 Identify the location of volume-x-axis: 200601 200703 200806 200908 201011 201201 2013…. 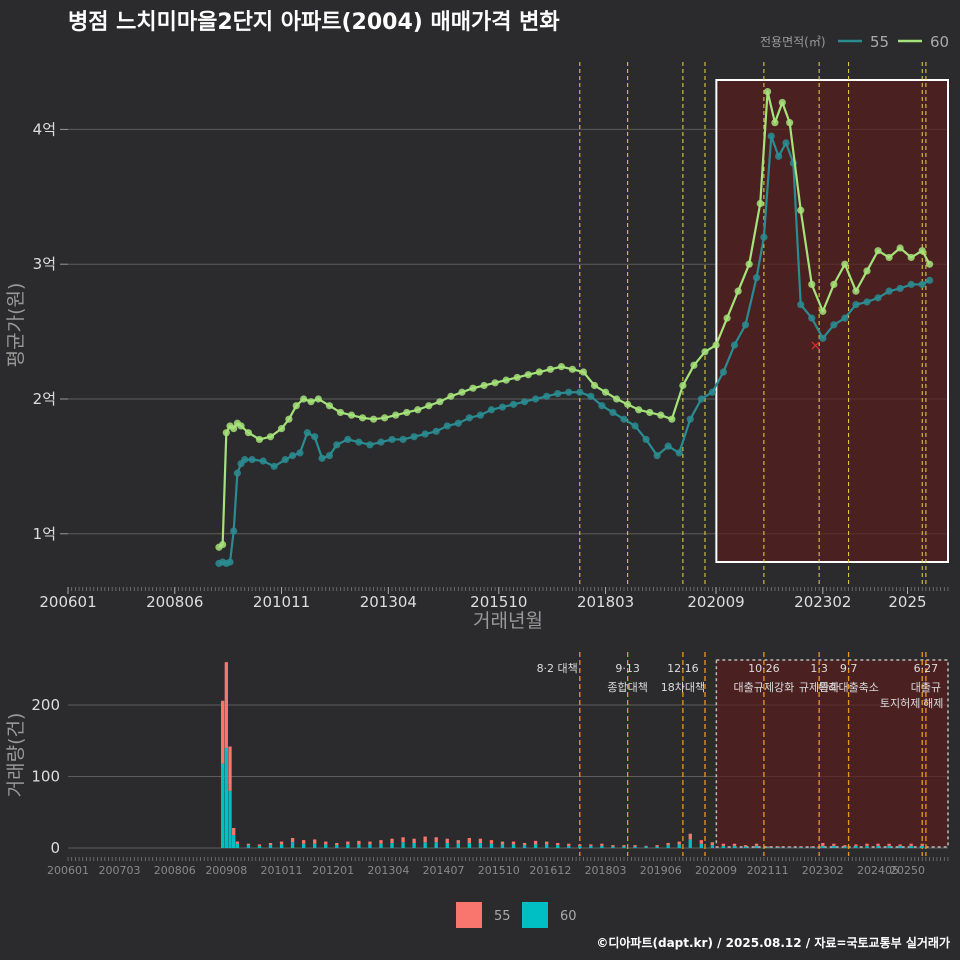
(498, 867).